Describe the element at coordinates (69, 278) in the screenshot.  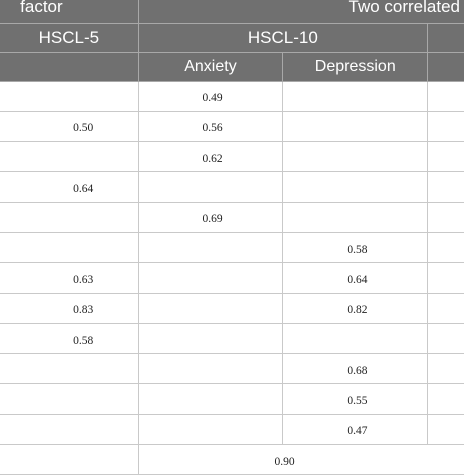
I see `hscl5-cell: 0.63` at that location.